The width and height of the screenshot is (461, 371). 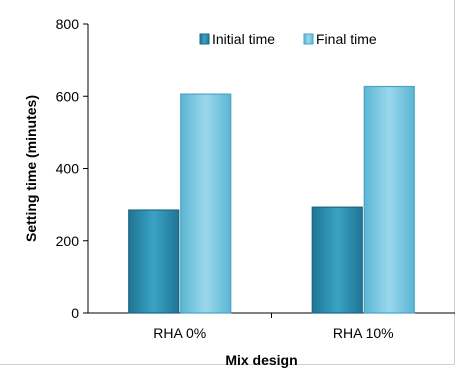 I want to click on y-tick-label: 800, so click(x=68, y=24).